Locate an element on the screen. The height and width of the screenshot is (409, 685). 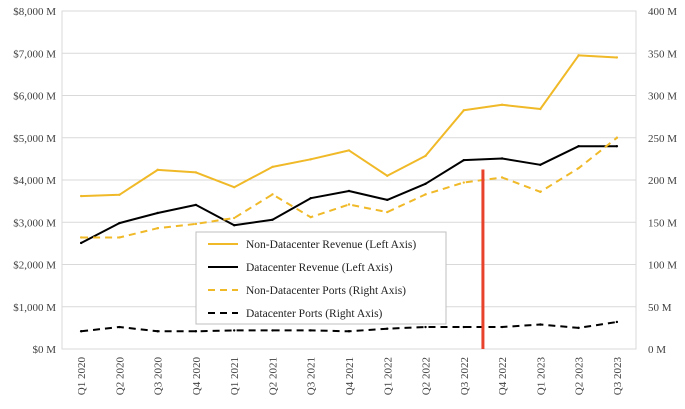
x-tick-label: Q4 2021 is located at coordinates (350, 376).